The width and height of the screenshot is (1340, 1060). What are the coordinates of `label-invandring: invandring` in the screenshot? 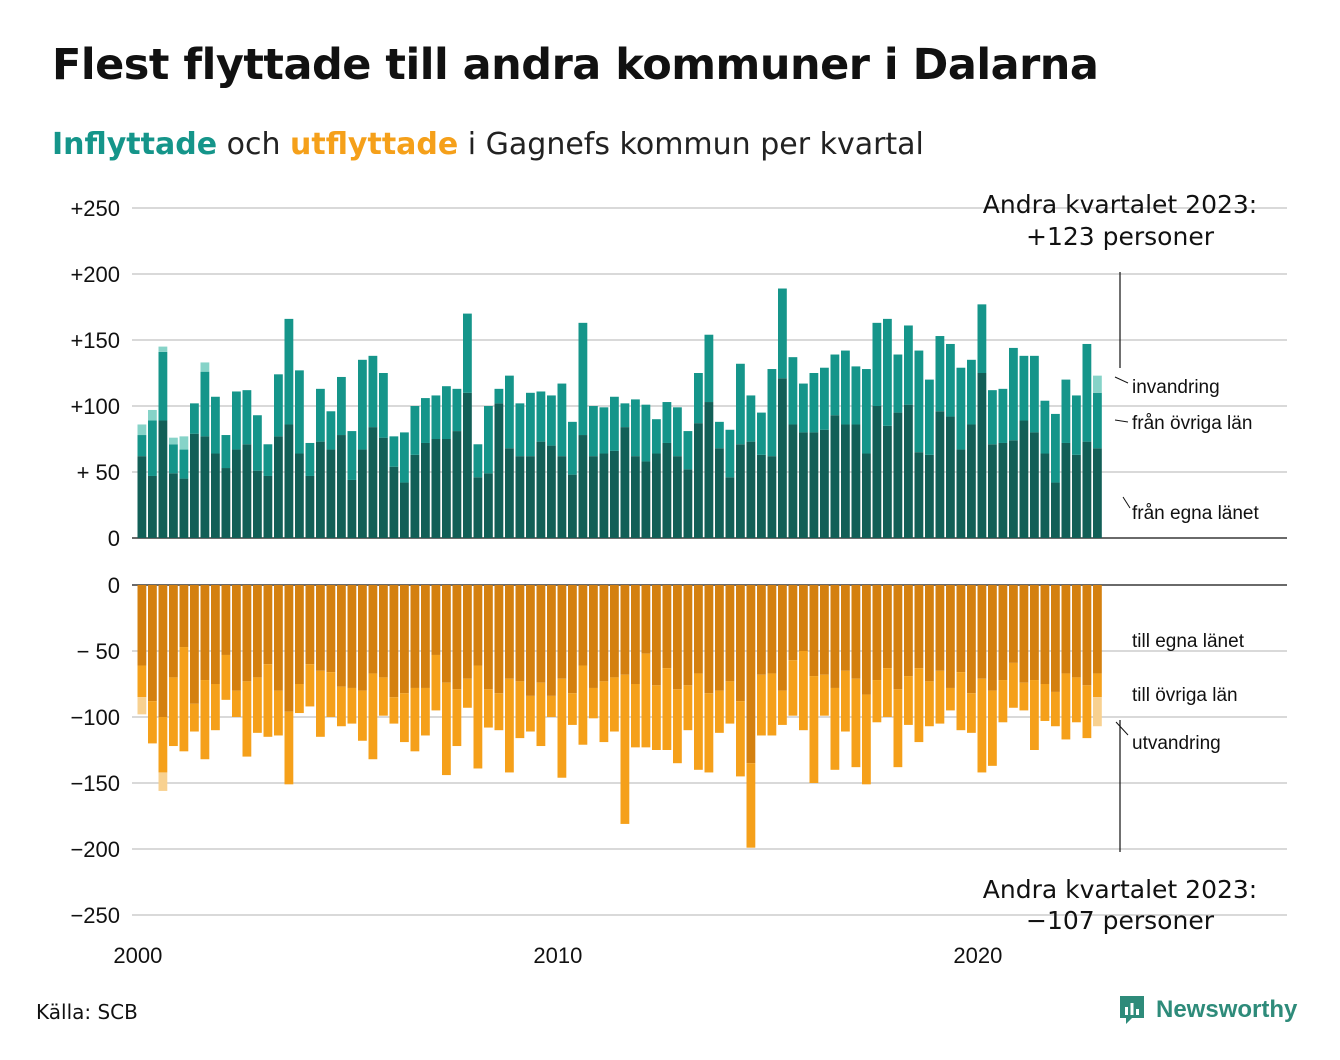 It's located at (1176, 387).